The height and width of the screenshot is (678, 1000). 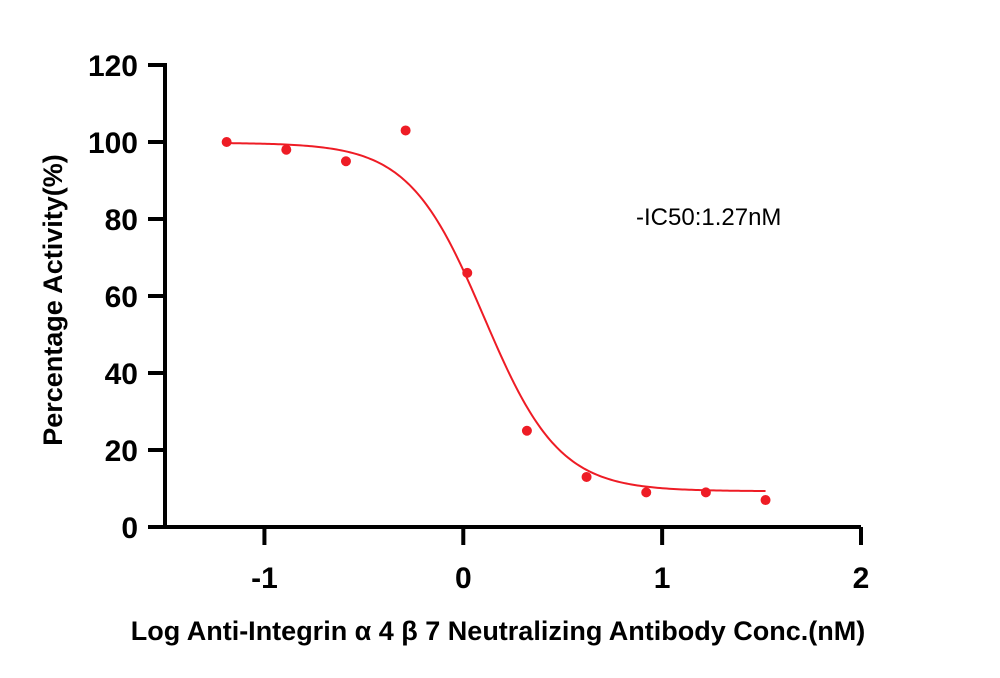 I want to click on y-tick-label: 20, so click(x=121, y=451).